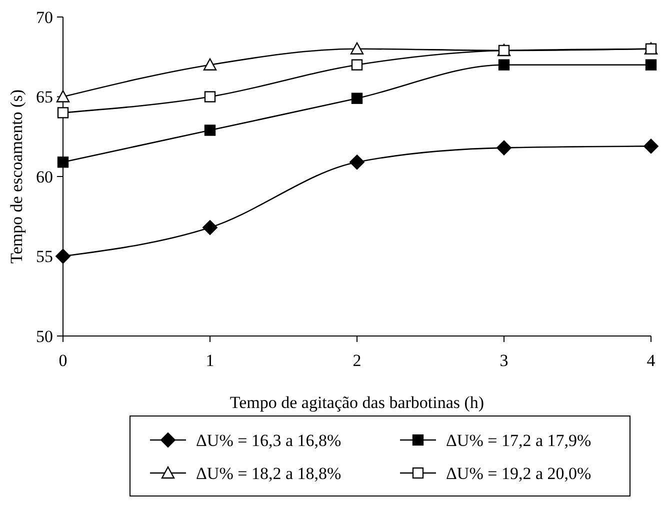  I want to click on y-axis-title: Tempo de escoamento (s), so click(16, 177).